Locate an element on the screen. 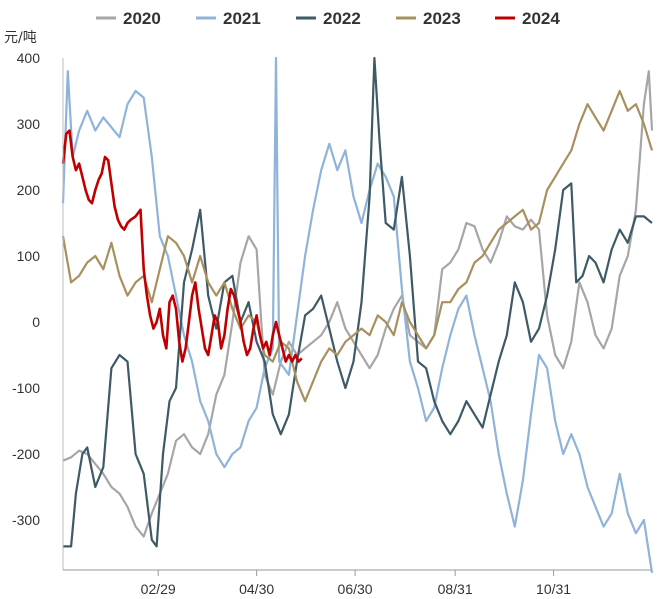  y-tick-label: -200 is located at coordinates (26, 454).